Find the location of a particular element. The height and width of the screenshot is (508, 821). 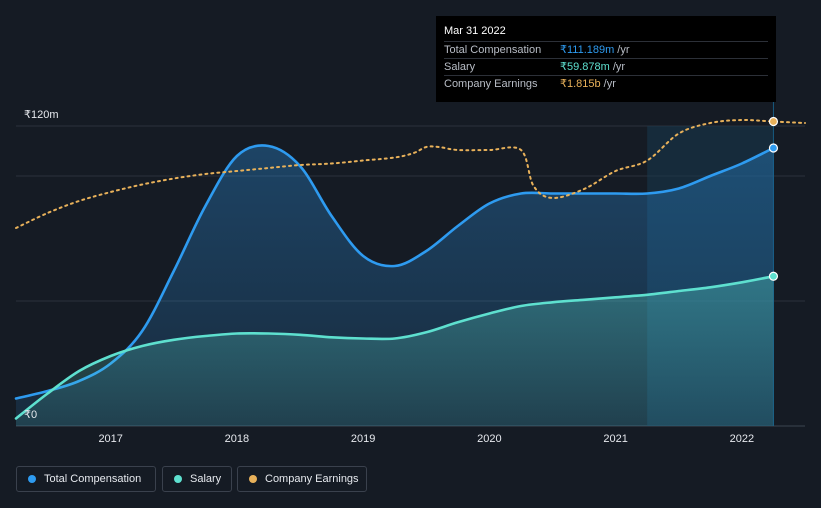

tooltip-row-value-wrap: ₹111.189m/yr is located at coordinates (595, 50).